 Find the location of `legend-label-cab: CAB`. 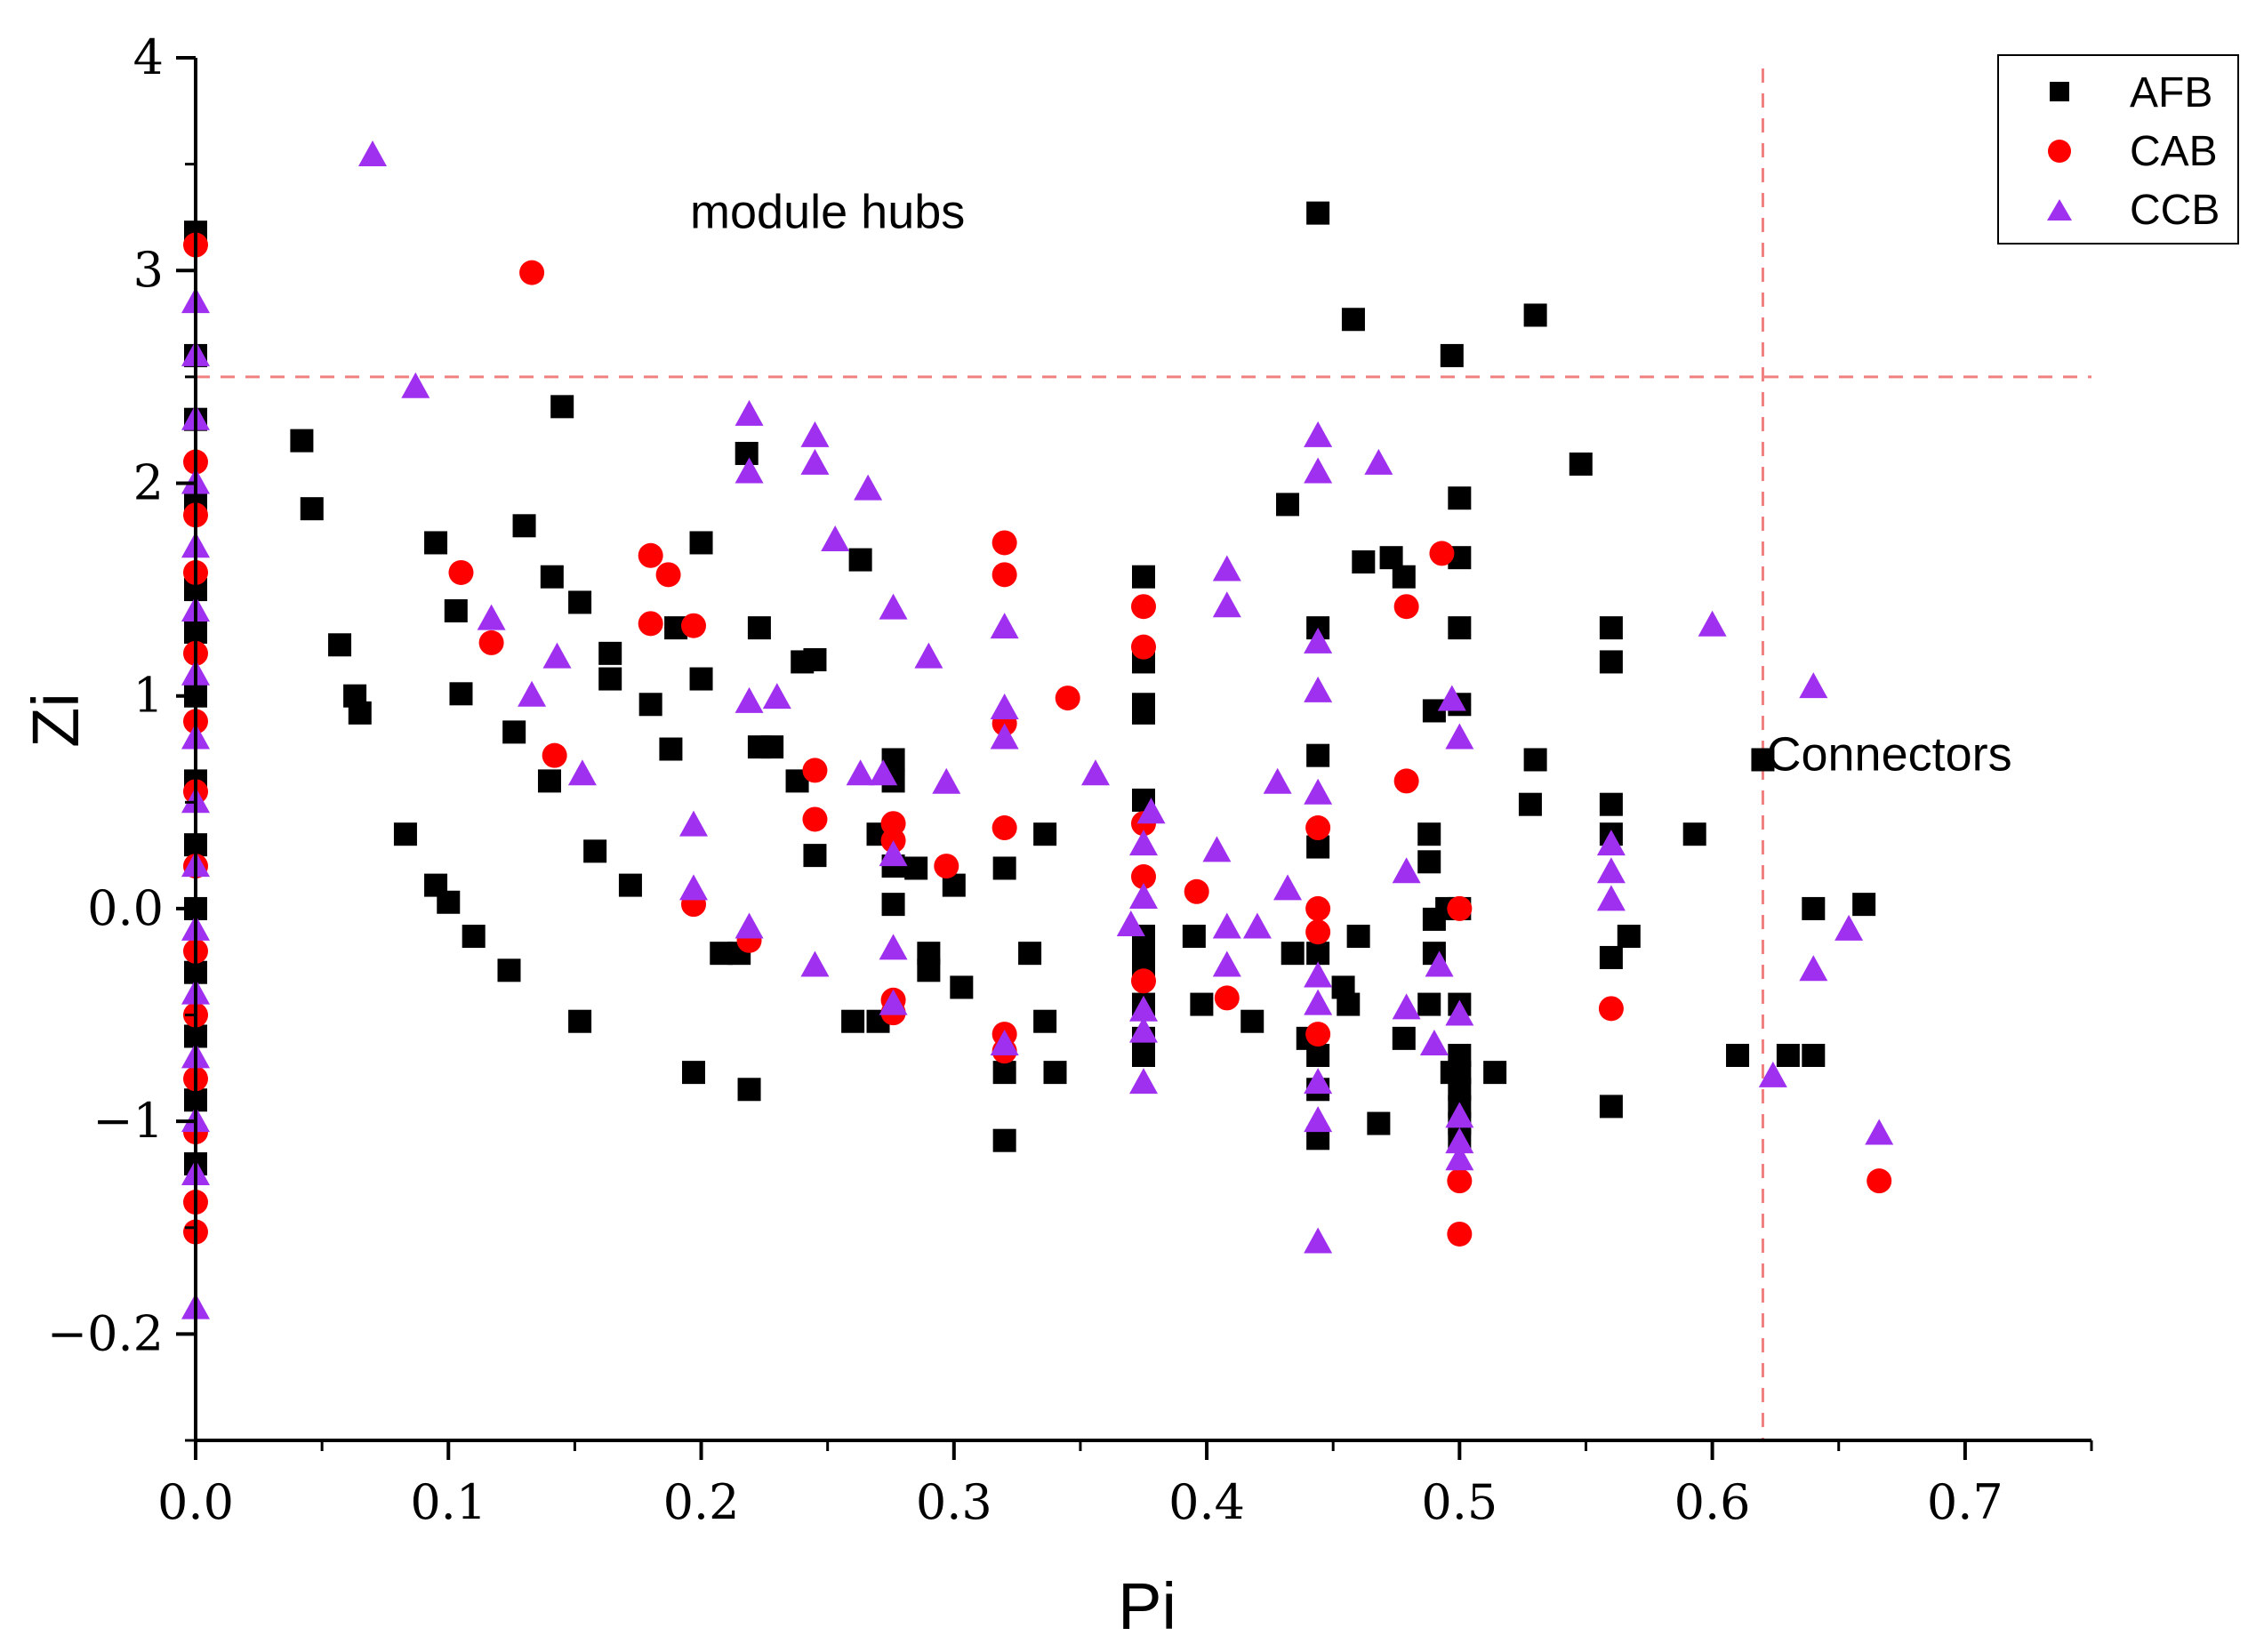

legend-label-cab: CAB is located at coordinates (2174, 151).